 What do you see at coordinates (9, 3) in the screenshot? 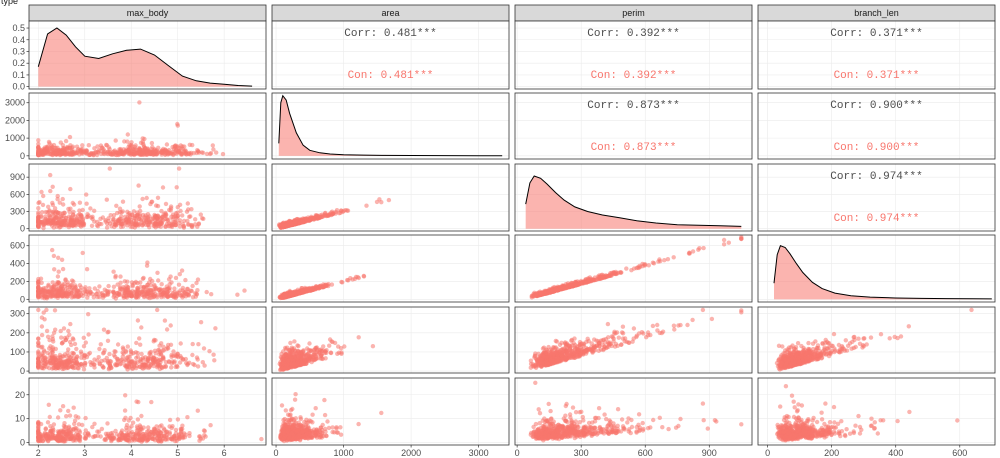
I see `corner-label: type` at bounding box center [9, 3].